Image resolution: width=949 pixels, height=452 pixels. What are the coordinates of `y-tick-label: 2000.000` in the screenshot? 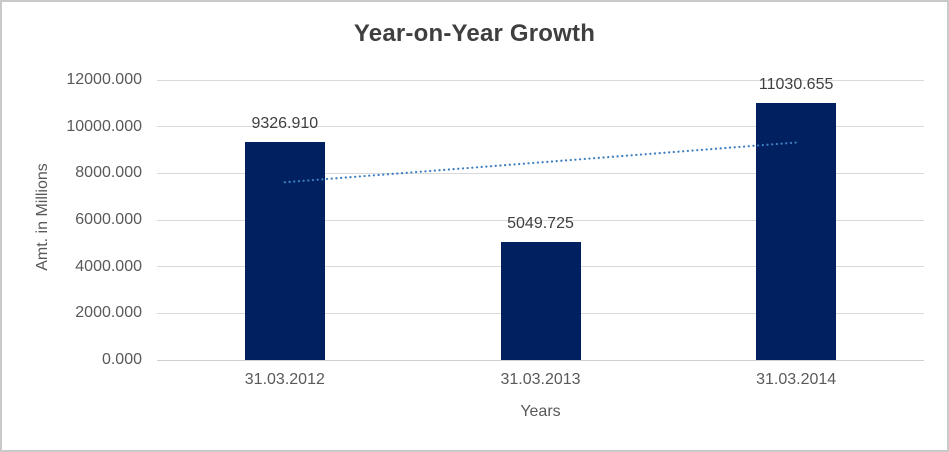 It's located at (108, 313).